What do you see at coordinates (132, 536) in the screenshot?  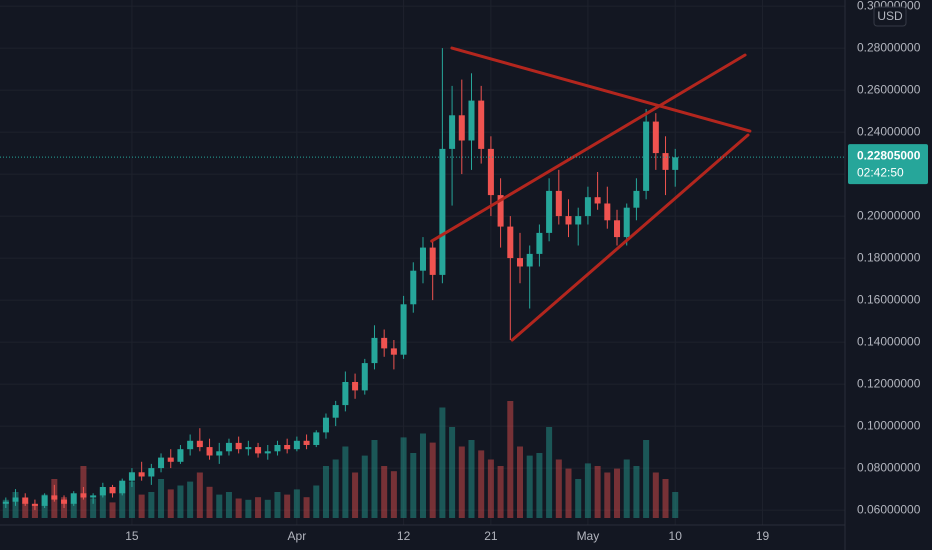 I see `x-tick-label: 15` at bounding box center [132, 536].